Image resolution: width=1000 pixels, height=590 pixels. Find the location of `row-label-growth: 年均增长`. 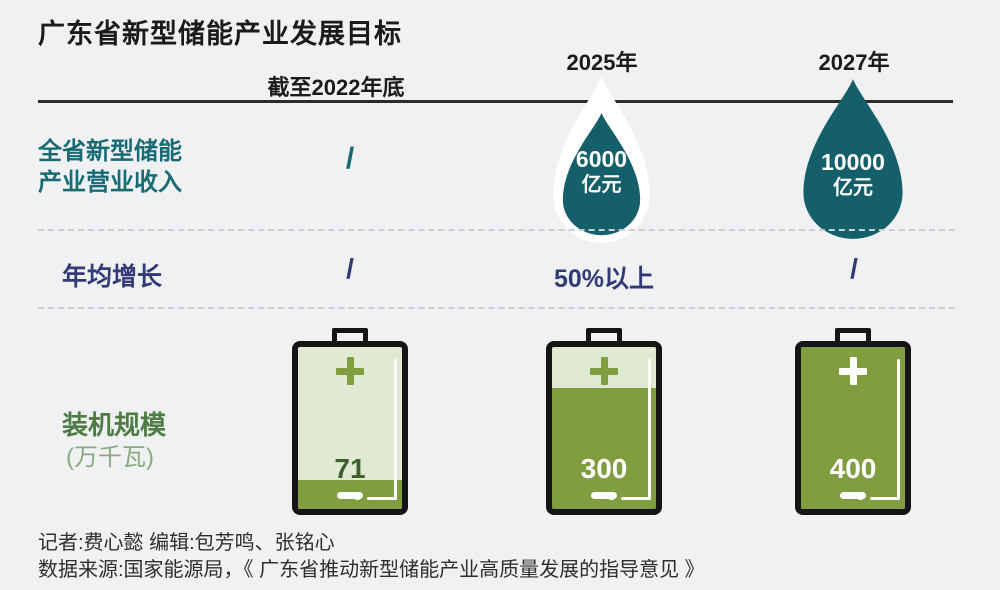

row-label-growth: 年均增长 is located at coordinates (112, 277).